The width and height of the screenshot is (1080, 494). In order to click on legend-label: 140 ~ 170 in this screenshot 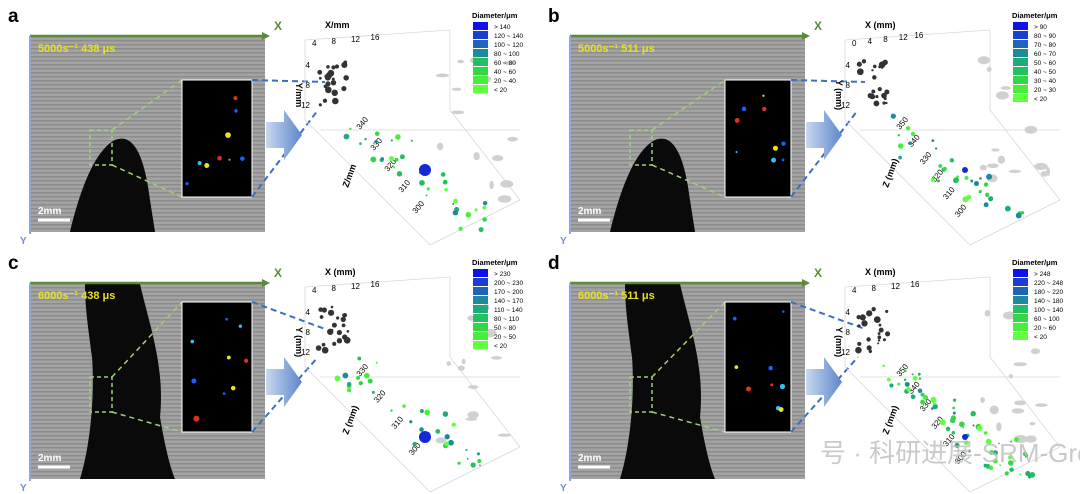, I will do `click(508, 301)`.